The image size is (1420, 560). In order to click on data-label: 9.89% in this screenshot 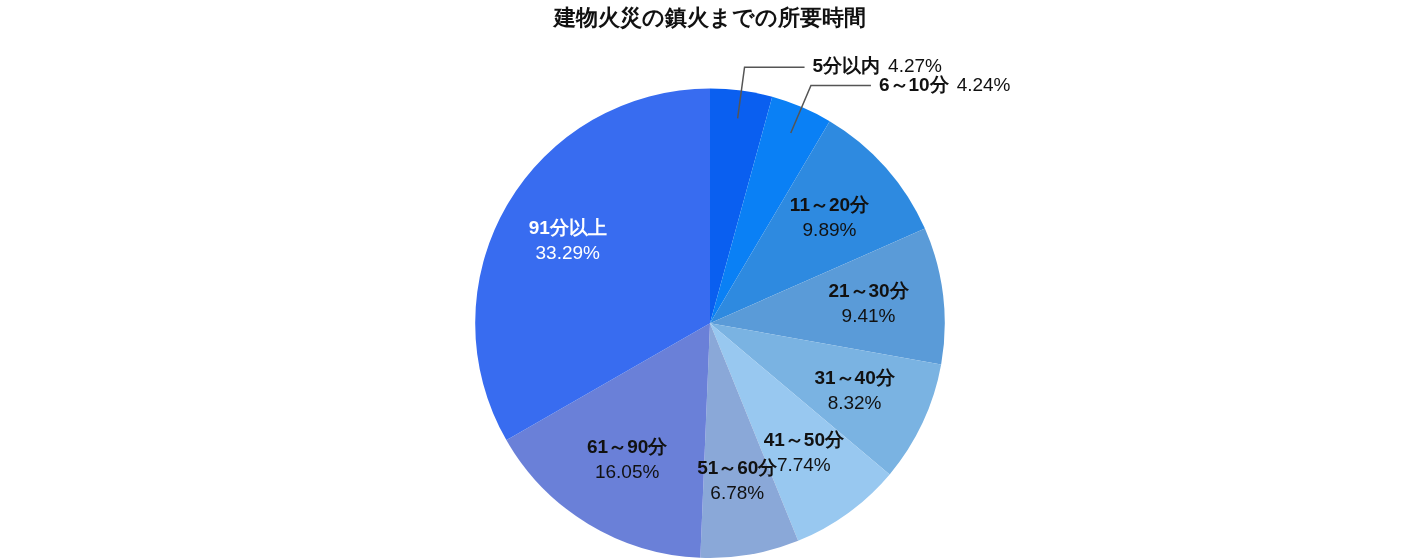, I will do `click(829, 229)`.